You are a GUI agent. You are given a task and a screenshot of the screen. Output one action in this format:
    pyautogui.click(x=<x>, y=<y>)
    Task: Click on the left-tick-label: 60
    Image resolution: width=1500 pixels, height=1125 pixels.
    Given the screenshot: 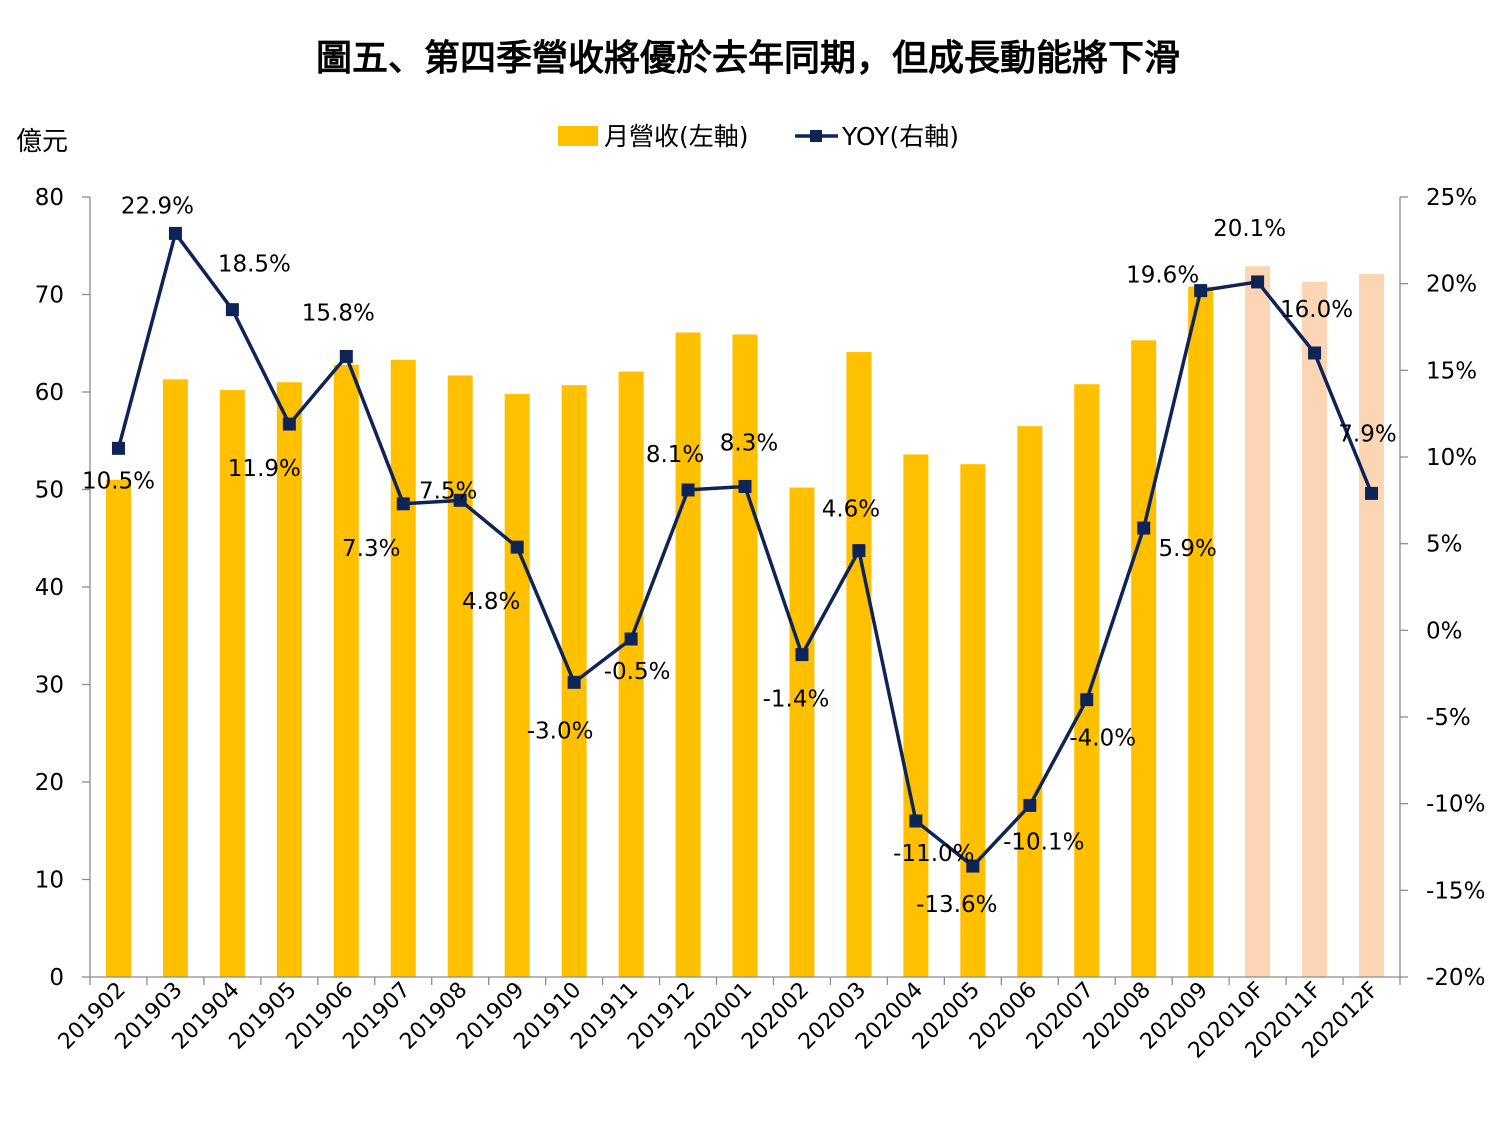 What is the action you would take?
    pyautogui.click(x=49, y=393)
    